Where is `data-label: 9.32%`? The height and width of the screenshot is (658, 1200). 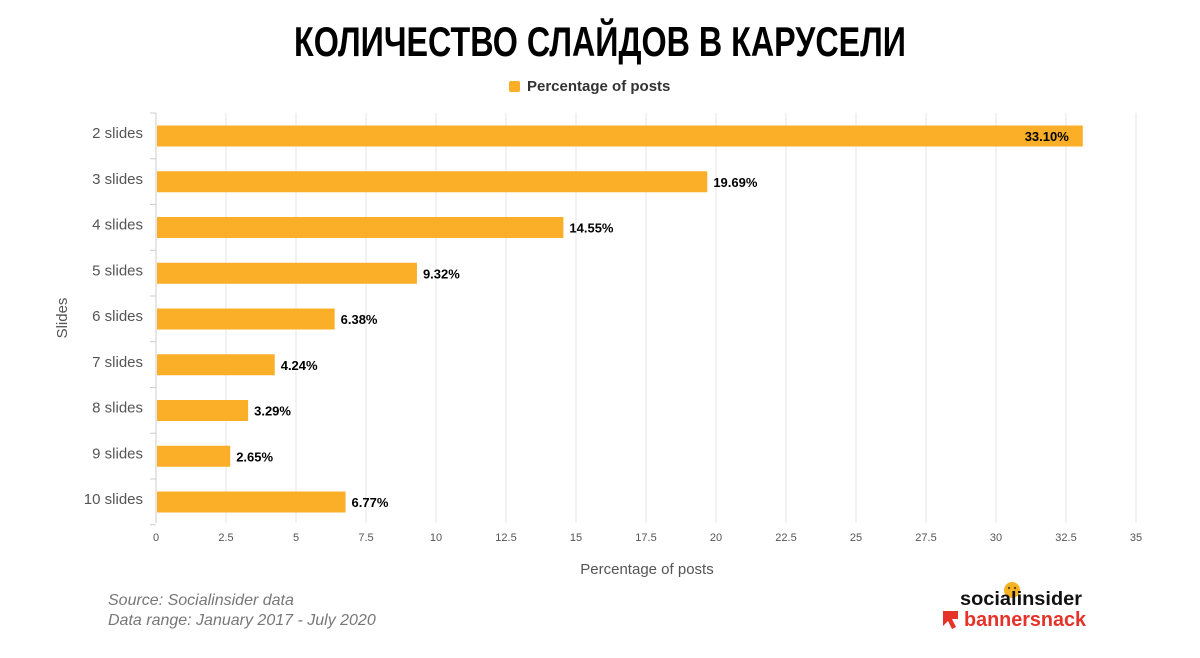
data-label: 9.32% is located at coordinates (441, 273).